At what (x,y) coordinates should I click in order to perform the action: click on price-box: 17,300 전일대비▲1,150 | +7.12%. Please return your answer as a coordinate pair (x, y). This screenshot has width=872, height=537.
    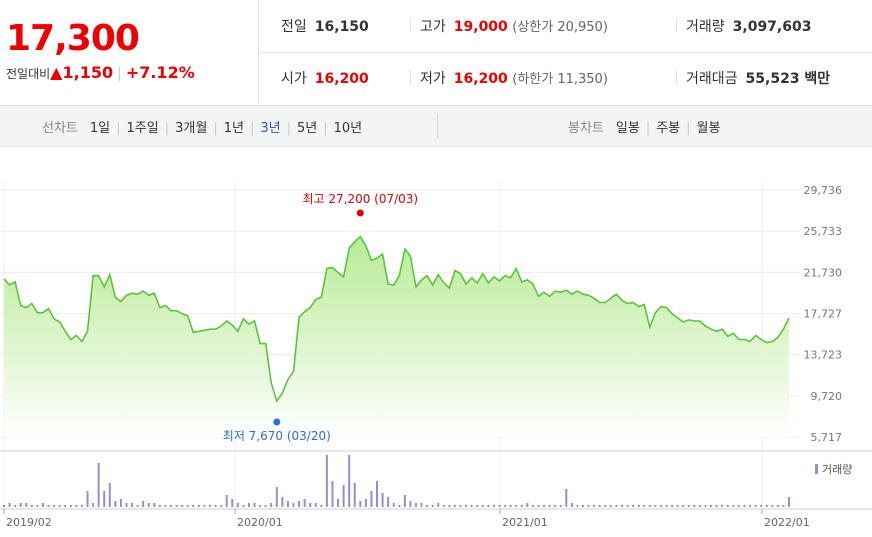
    Looking at the image, I should click on (129, 52).